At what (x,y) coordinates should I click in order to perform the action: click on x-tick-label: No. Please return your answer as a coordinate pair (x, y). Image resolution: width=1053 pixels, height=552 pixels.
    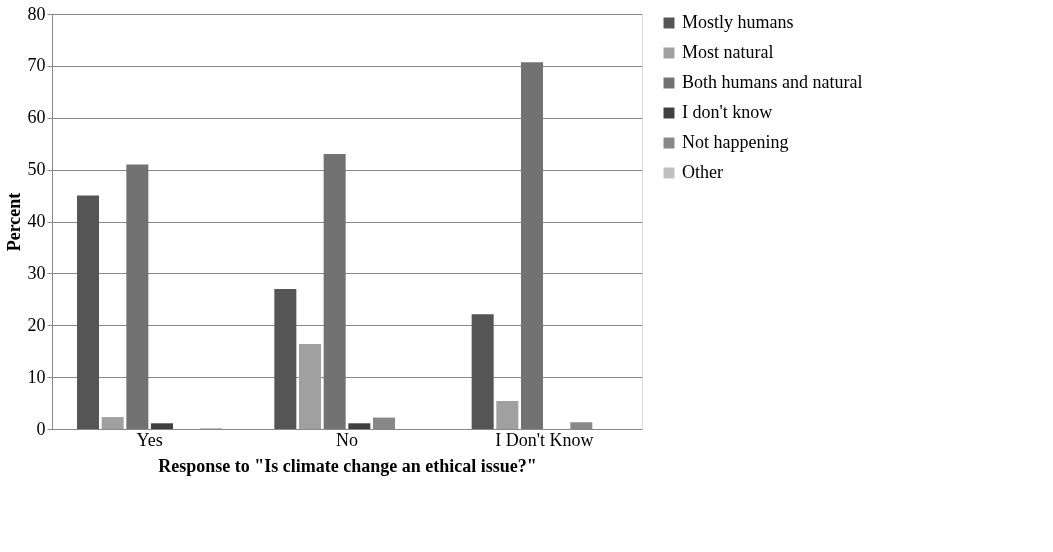
    Looking at the image, I should click on (347, 439).